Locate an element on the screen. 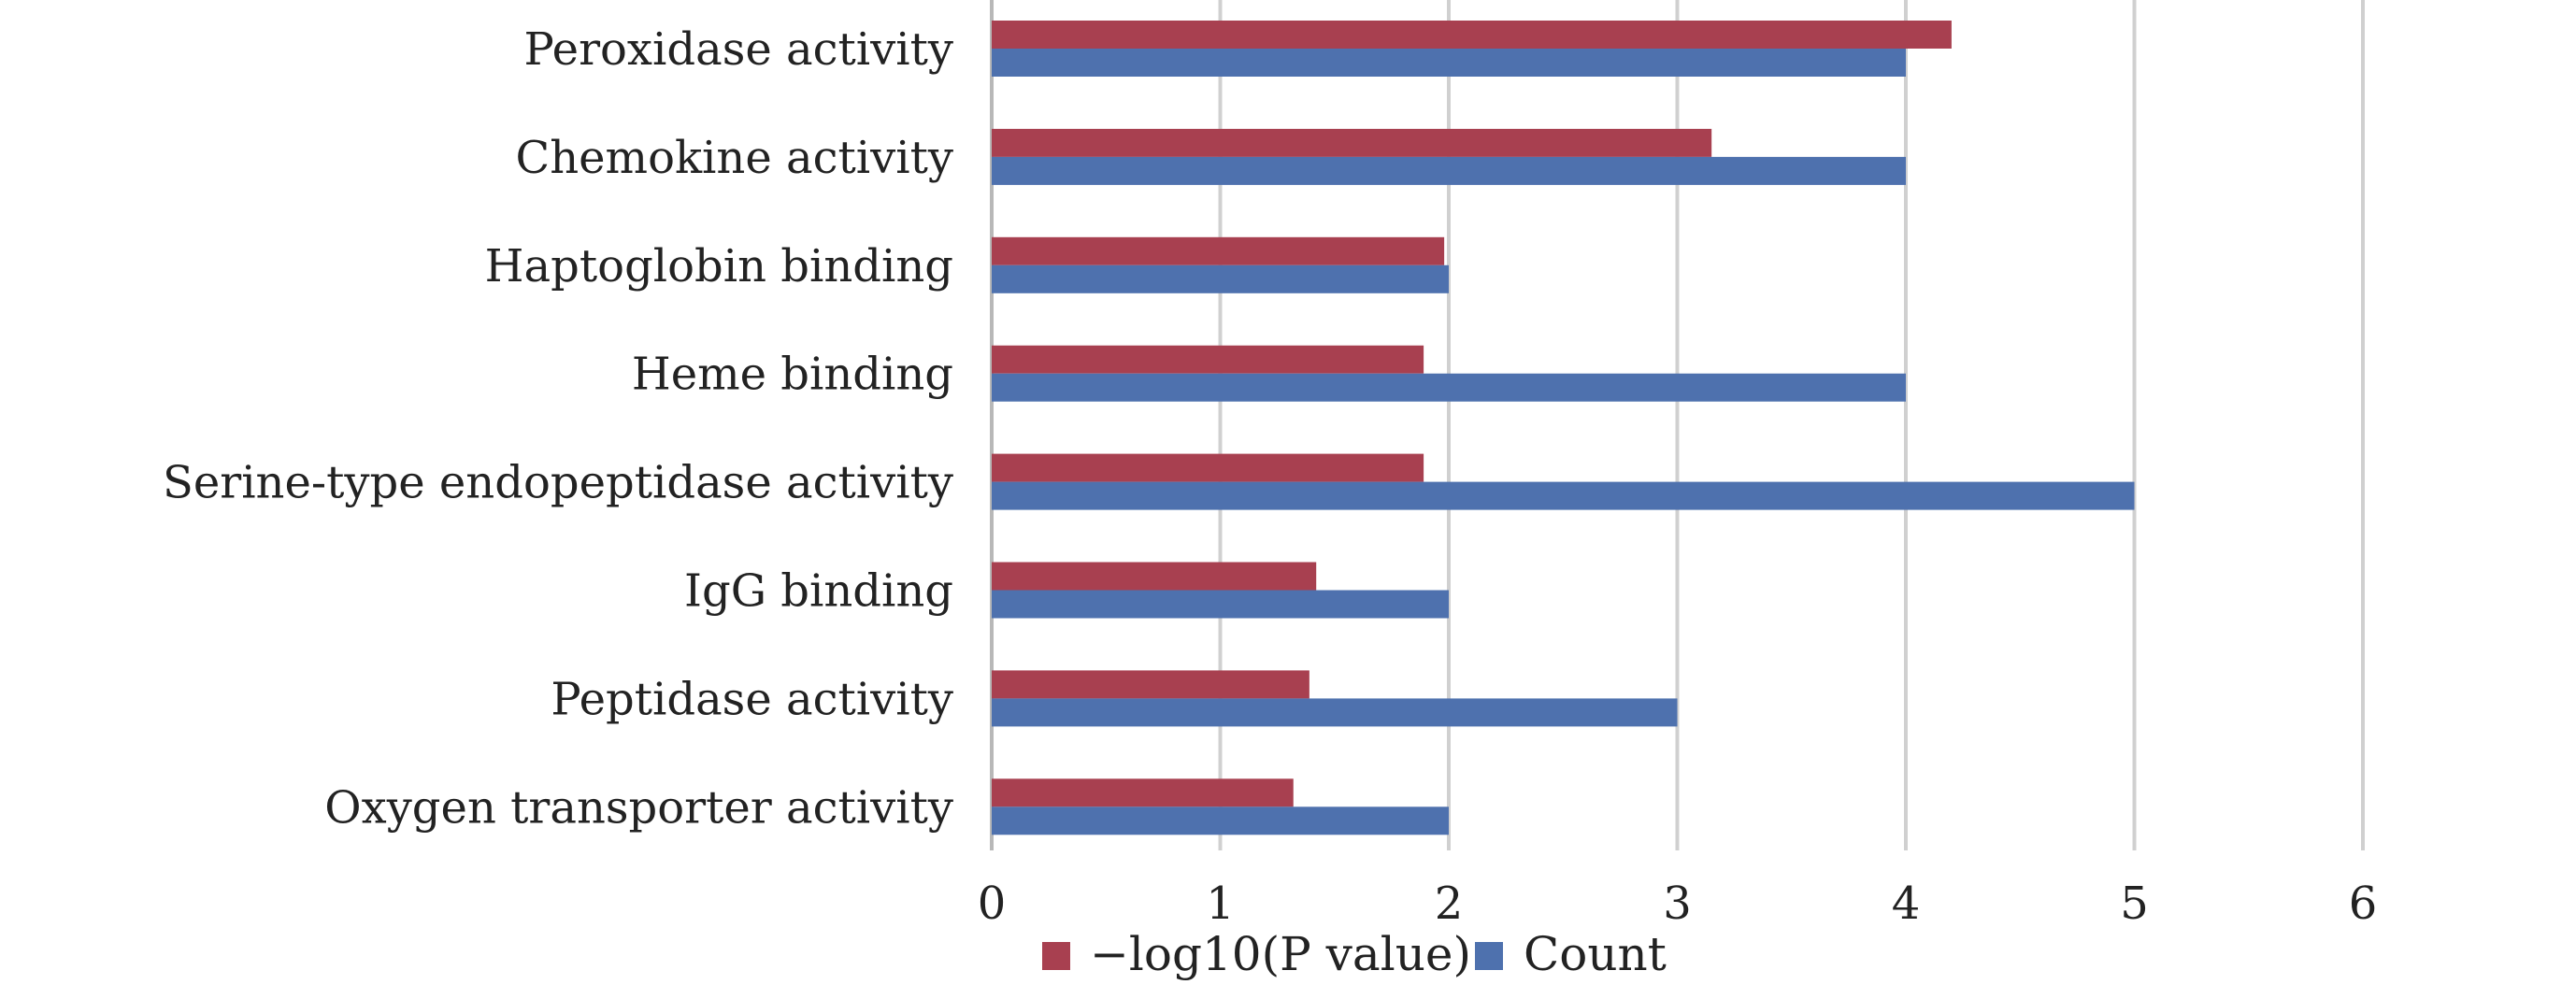  legend-label: Count is located at coordinates (1595, 954).